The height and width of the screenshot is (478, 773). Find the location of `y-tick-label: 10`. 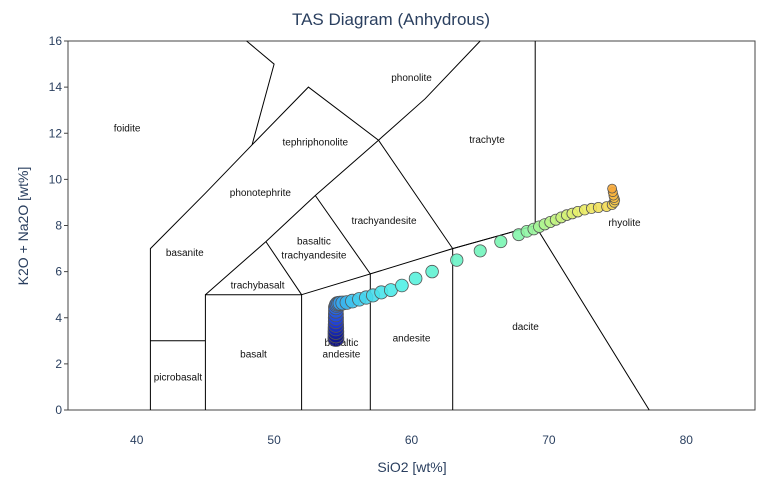

y-tick-label: 10 is located at coordinates (56, 179).